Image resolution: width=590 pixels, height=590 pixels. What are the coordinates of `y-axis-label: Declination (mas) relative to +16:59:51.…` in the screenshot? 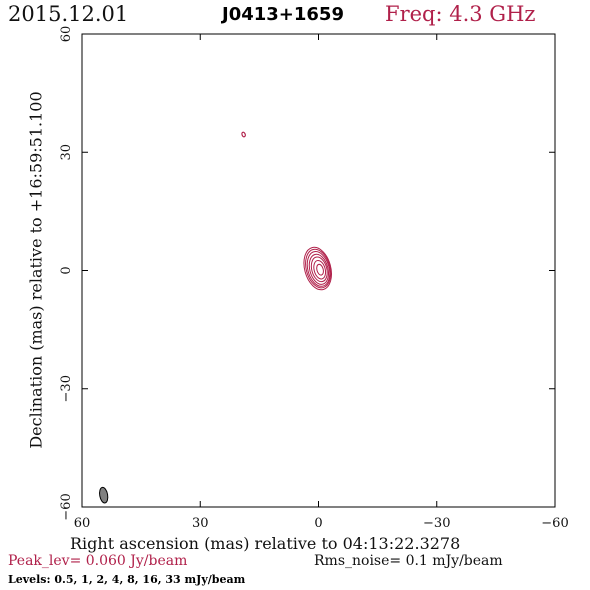 It's located at (36, 270).